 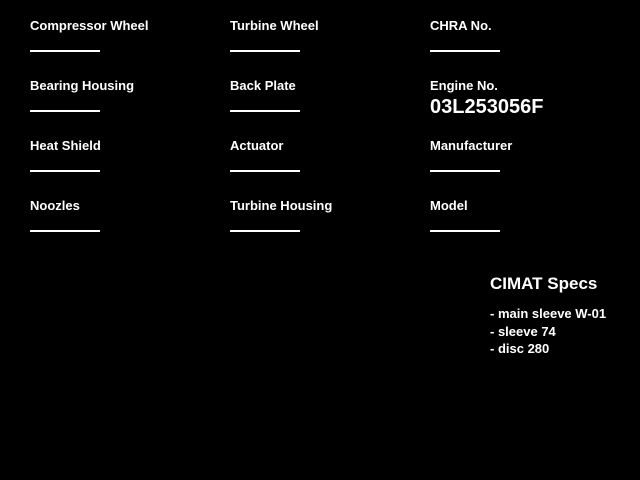 What do you see at coordinates (527, 228) in the screenshot?
I see `field-model: Model` at bounding box center [527, 228].